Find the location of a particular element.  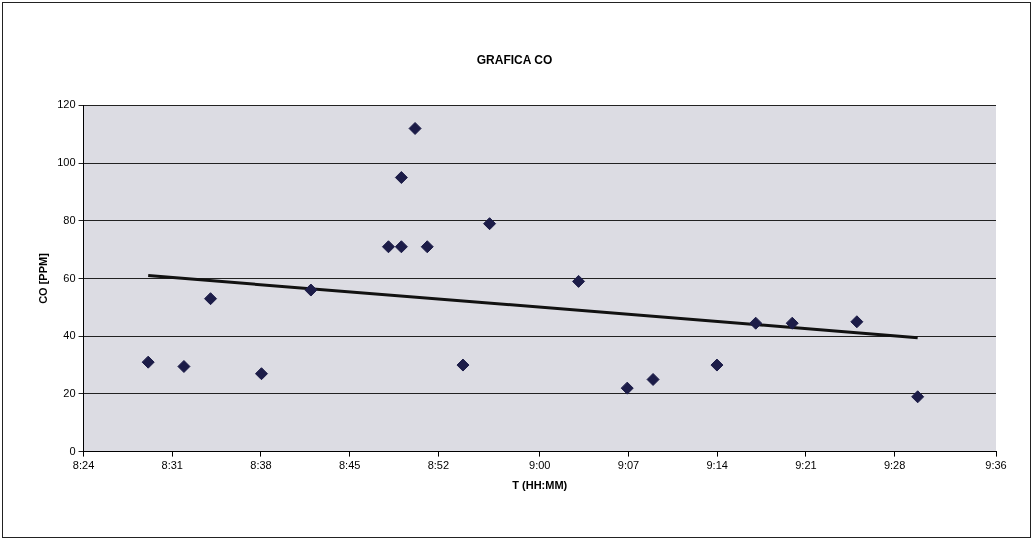

chart-title: GRAFICA CO is located at coordinates (514, 59).